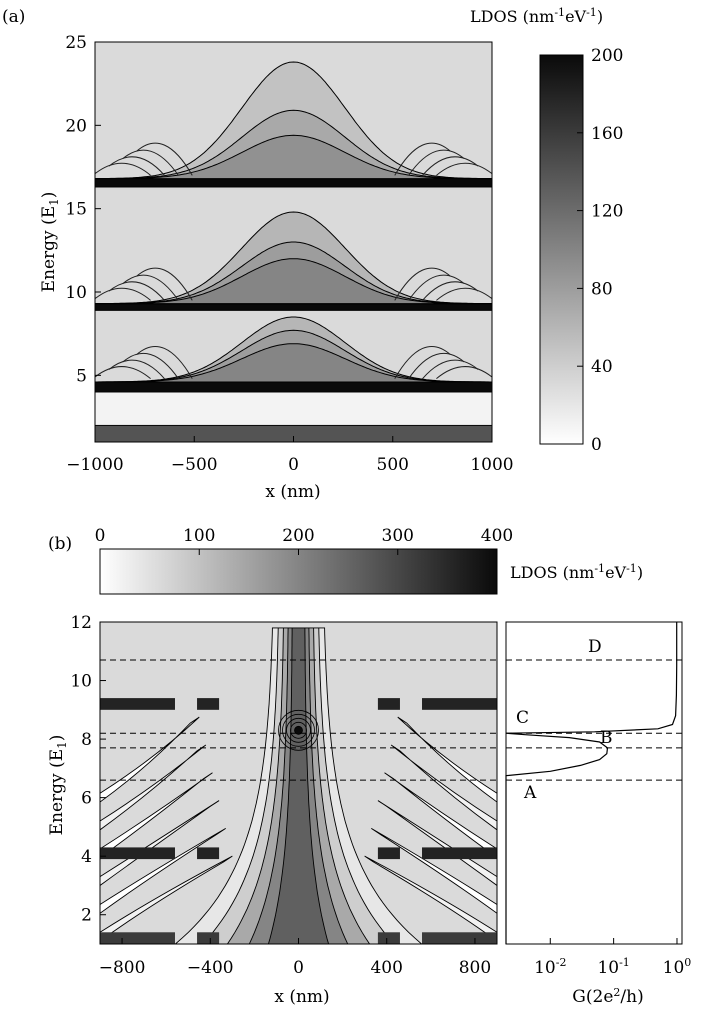 The height and width of the screenshot is (1013, 721). Describe the element at coordinates (613, 967) in the screenshot. I see `conductance-x-tick-label: 10⁻¹` at that location.